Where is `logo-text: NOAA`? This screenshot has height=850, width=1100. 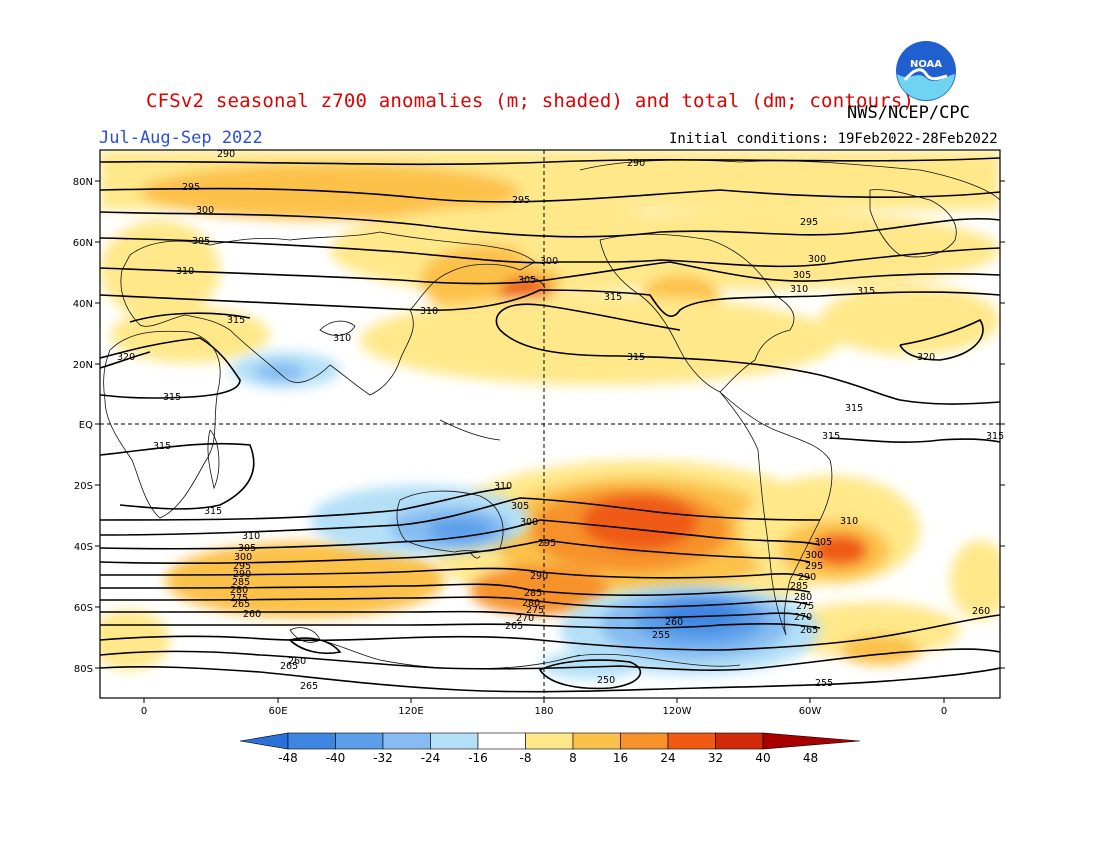
logo-text: NOAA is located at coordinates (926, 64).